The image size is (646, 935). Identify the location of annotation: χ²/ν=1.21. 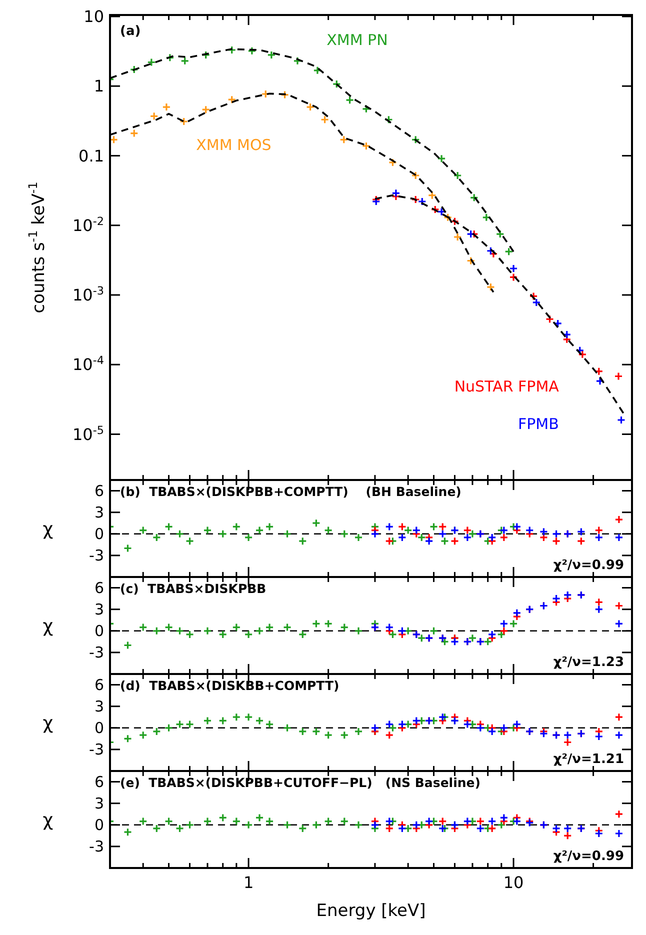
(588, 759).